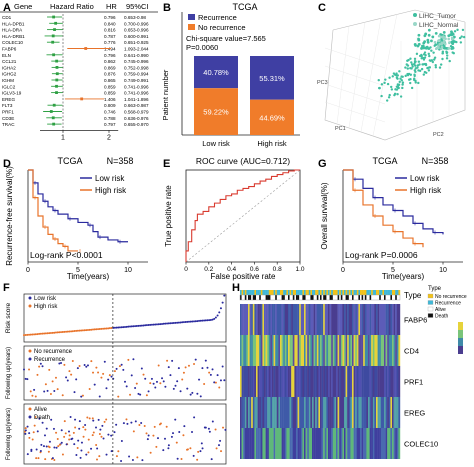 Image resolution: width=474 pixels, height=467 pixels. Describe the element at coordinates (30, 409) in the screenshot. I see `legend-swatch-alive` at that location.